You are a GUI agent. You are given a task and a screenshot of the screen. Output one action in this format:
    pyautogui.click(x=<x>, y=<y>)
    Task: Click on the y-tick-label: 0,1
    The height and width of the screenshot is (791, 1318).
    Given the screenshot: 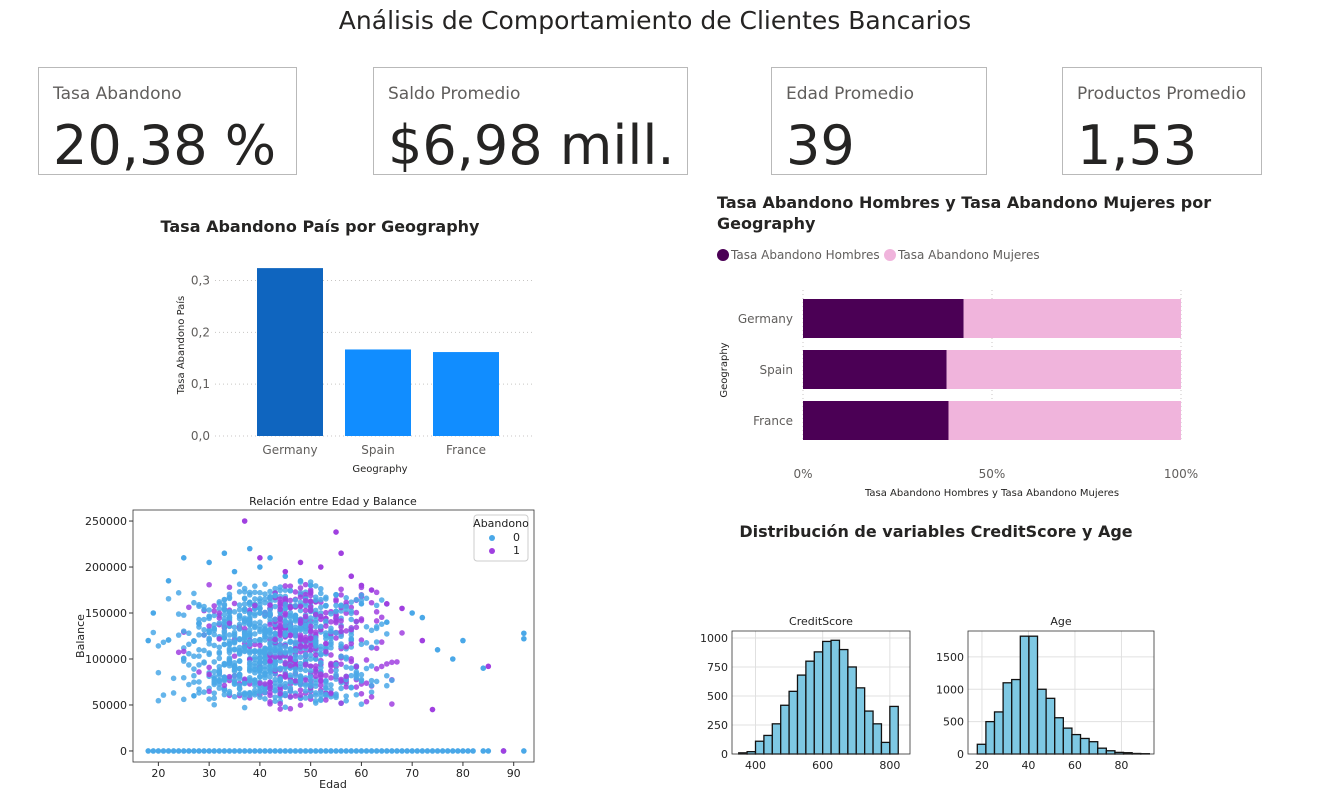 What is the action you would take?
    pyautogui.click(x=200, y=384)
    